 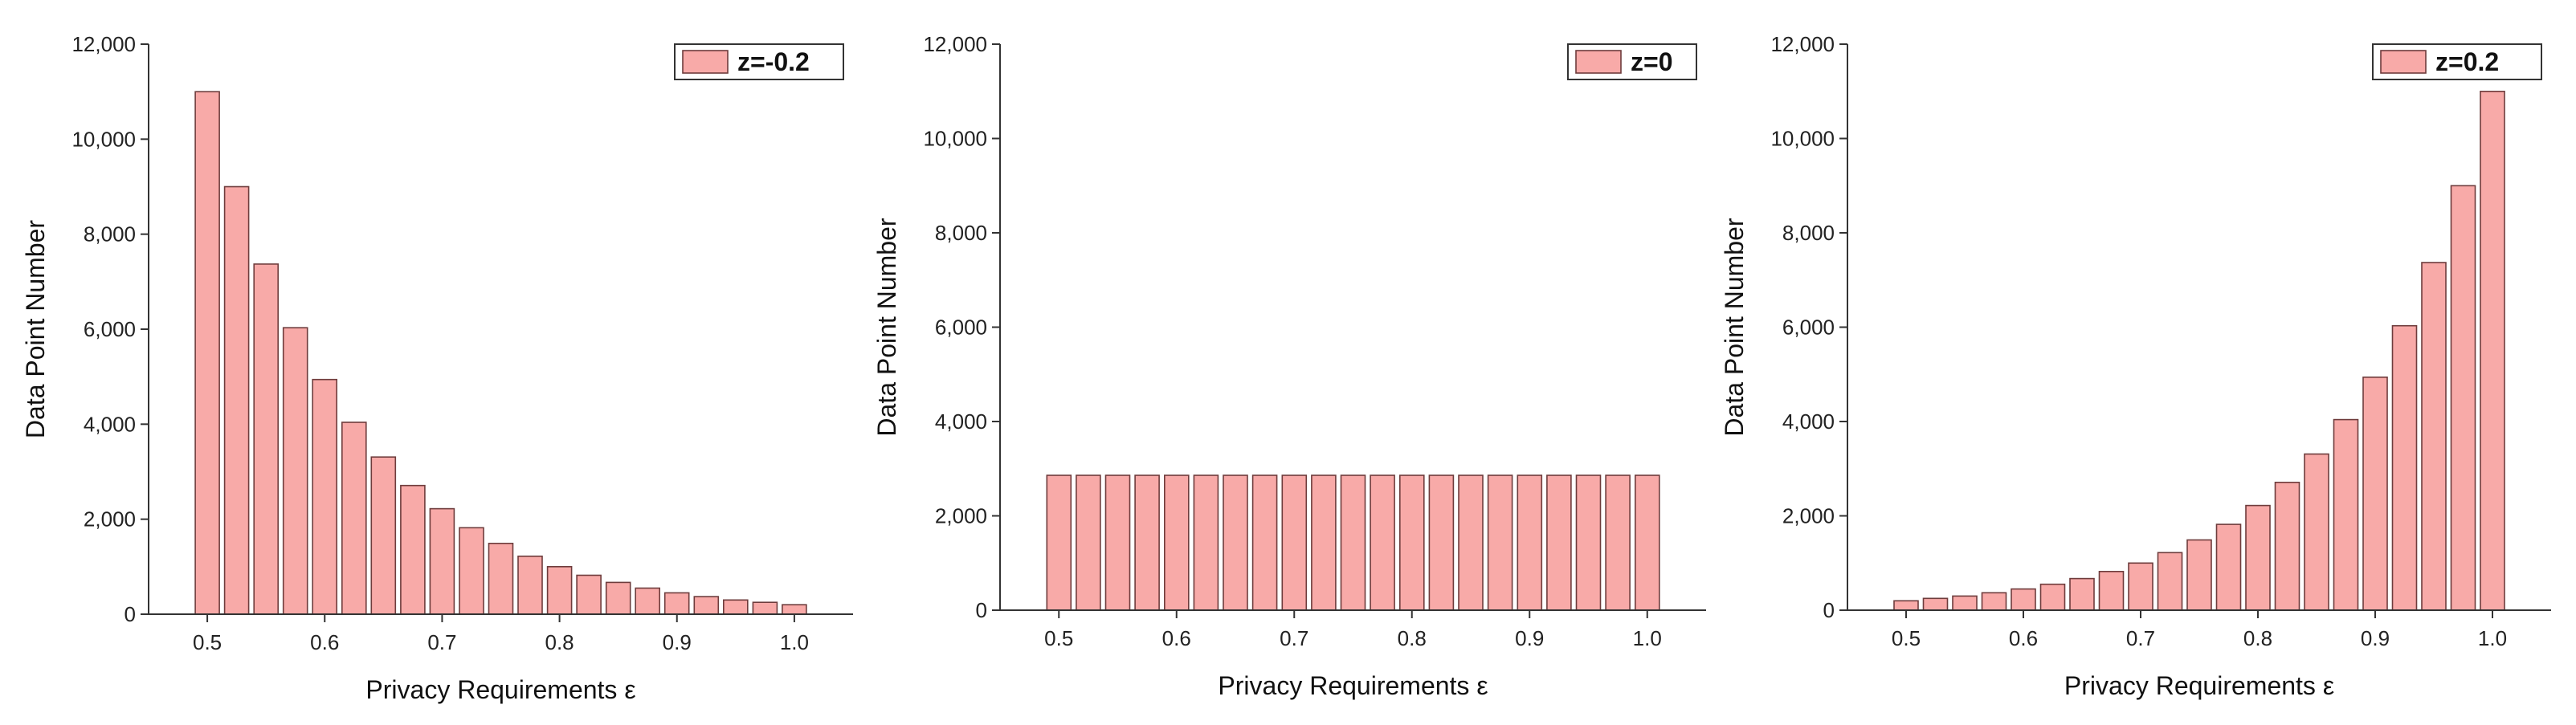 I want to click on legend: z=0, so click(x=1632, y=61).